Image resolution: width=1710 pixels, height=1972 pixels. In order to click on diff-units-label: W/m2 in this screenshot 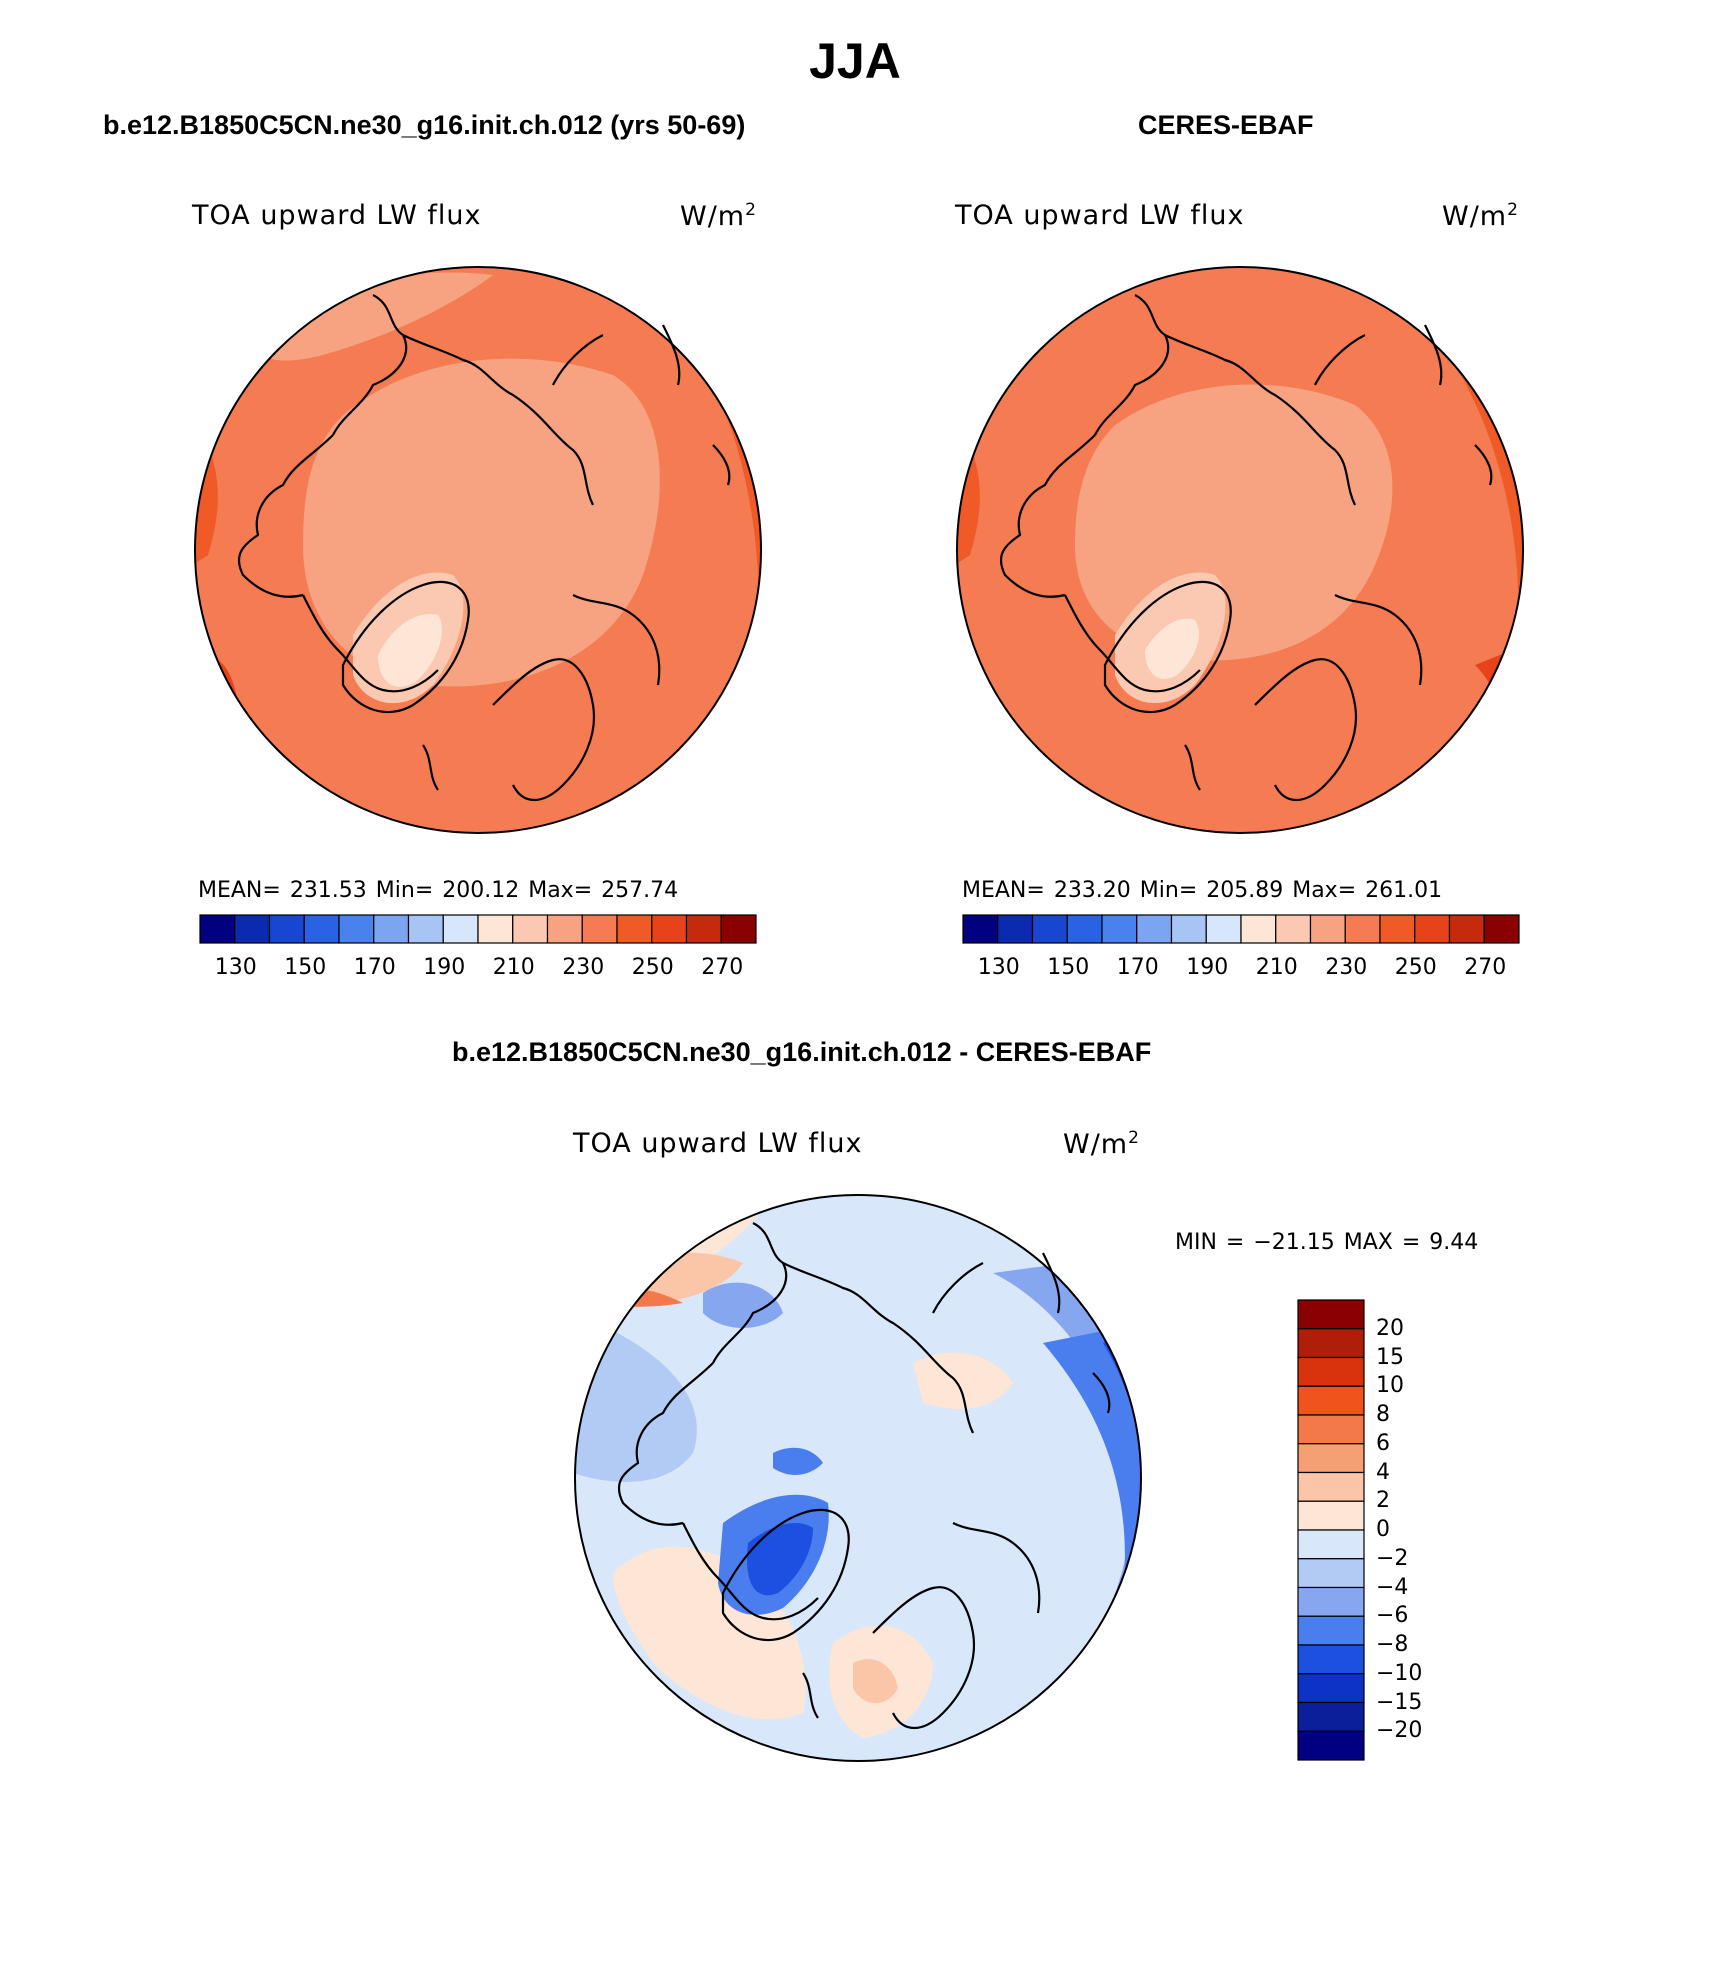, I will do `click(1101, 1144)`.